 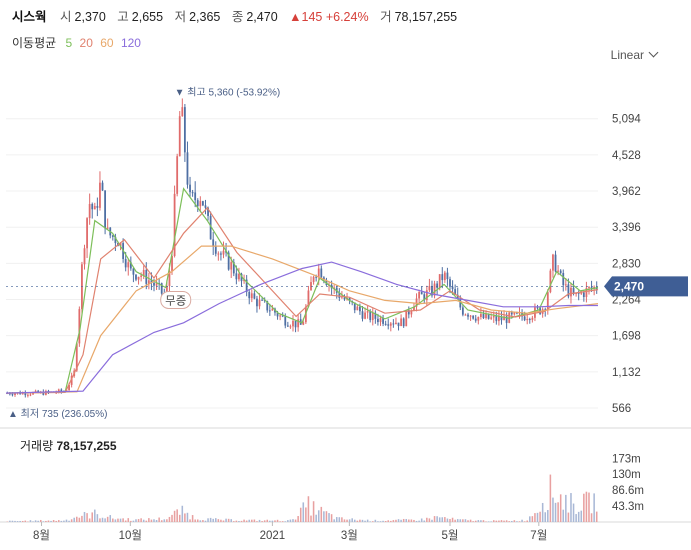 I want to click on y-tick-label: 1,132, so click(x=626, y=373).